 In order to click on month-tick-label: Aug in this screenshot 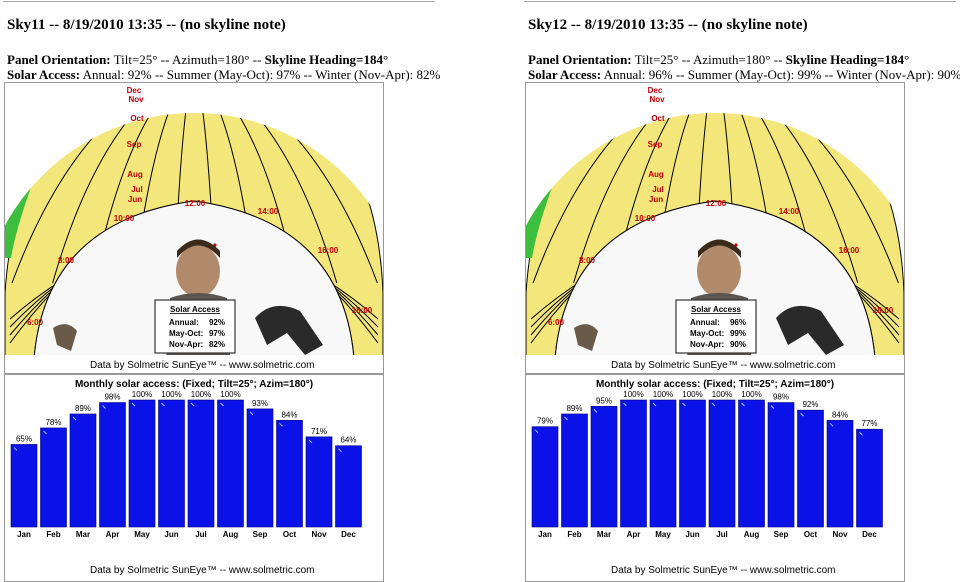, I will do `click(231, 534)`.